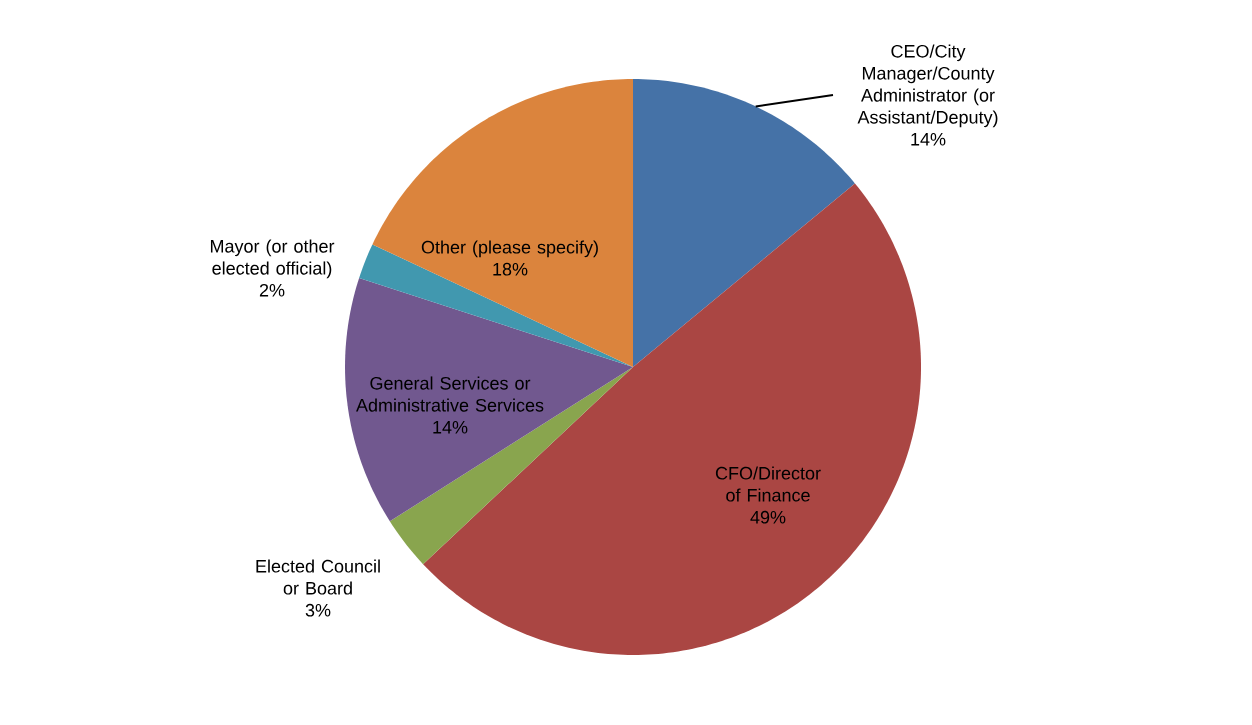 The height and width of the screenshot is (725, 1252). I want to click on slice-label: CEO/City Manager/County Administrator (or Assistant/Deputy), so click(927, 86).